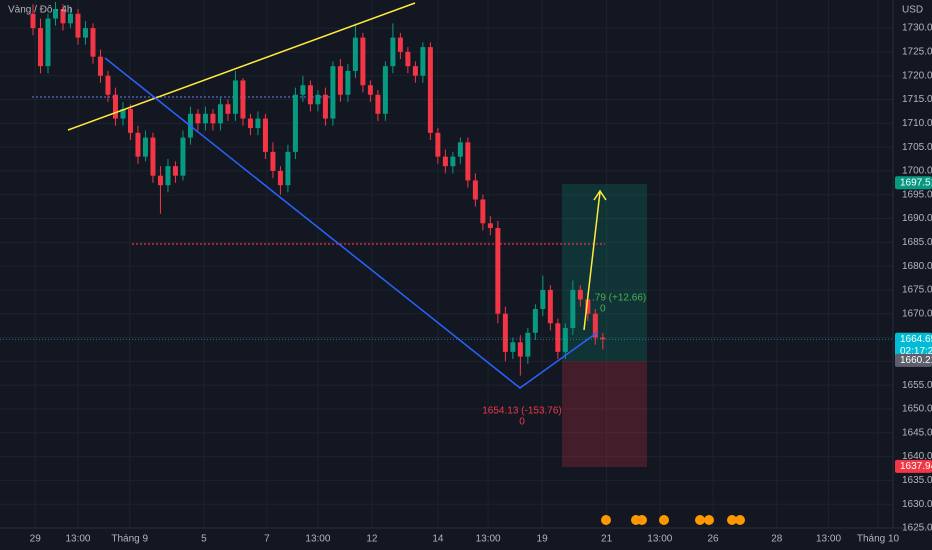  What do you see at coordinates (917, 147) in the screenshot?
I see `y-tick-label: 1705.00` at bounding box center [917, 147].